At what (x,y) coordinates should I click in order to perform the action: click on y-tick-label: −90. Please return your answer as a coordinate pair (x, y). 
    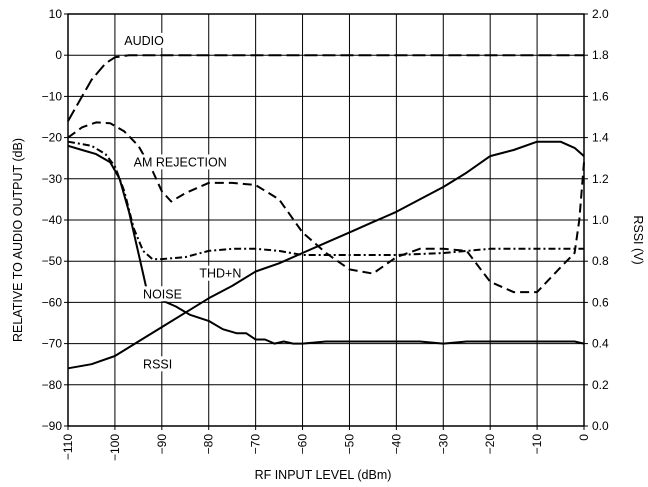
    Looking at the image, I should click on (52, 426).